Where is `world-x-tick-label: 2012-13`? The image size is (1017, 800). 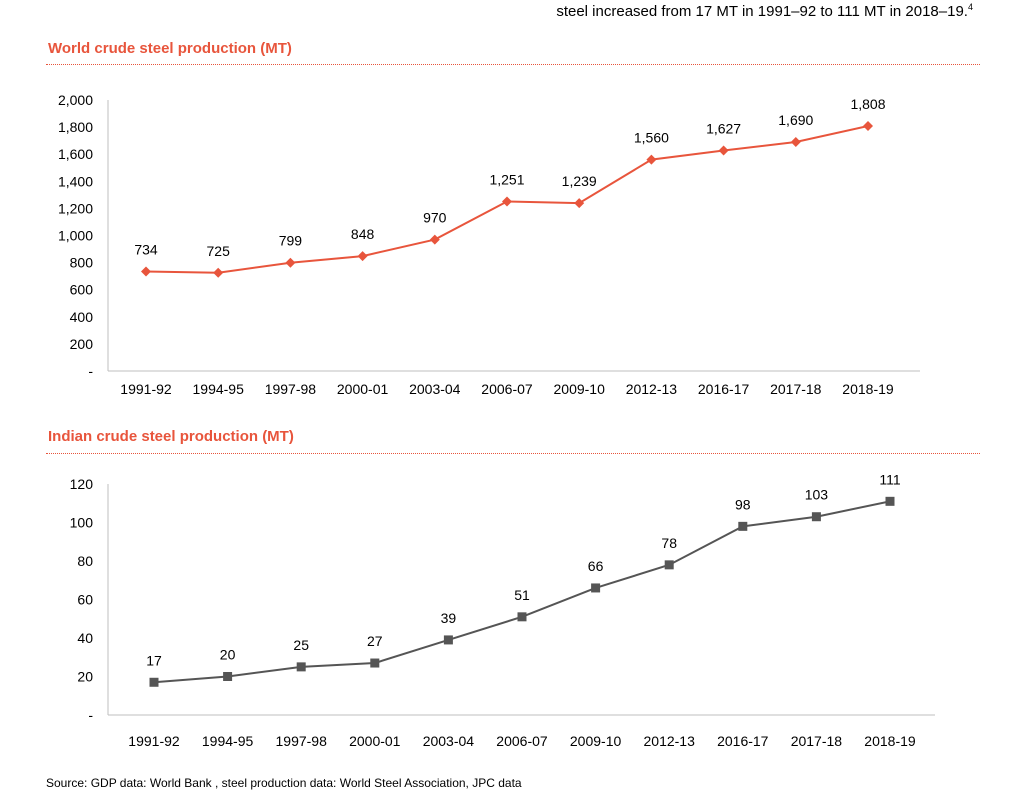
world-x-tick-label: 2012-13 is located at coordinates (652, 389).